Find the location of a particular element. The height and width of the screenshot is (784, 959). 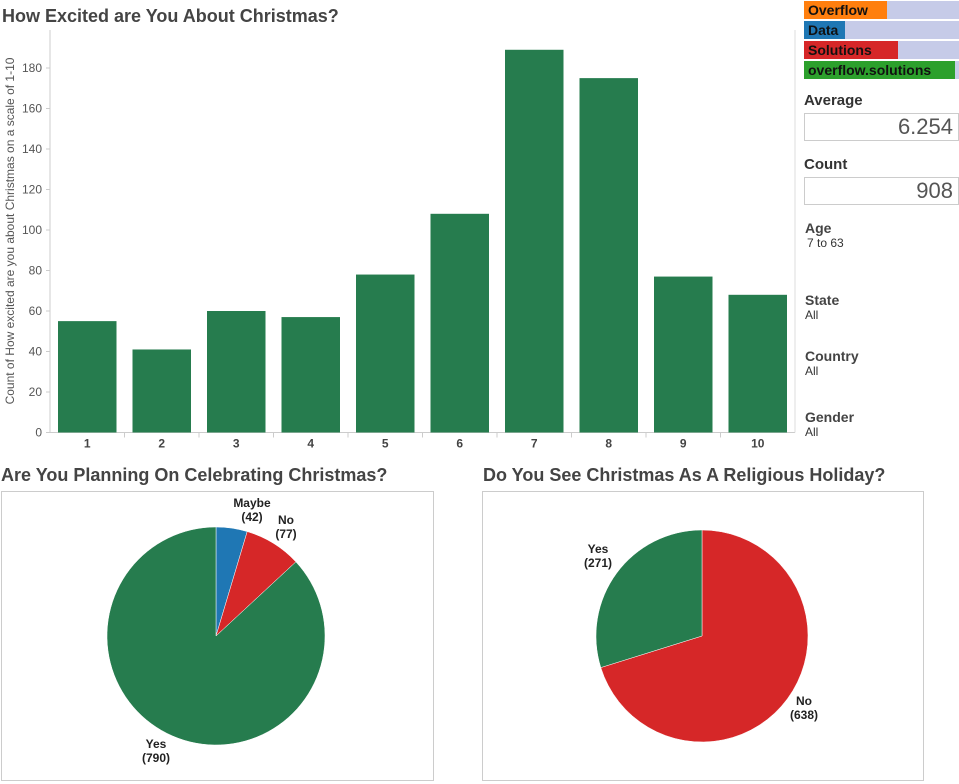

average-label: Average is located at coordinates (833, 100).